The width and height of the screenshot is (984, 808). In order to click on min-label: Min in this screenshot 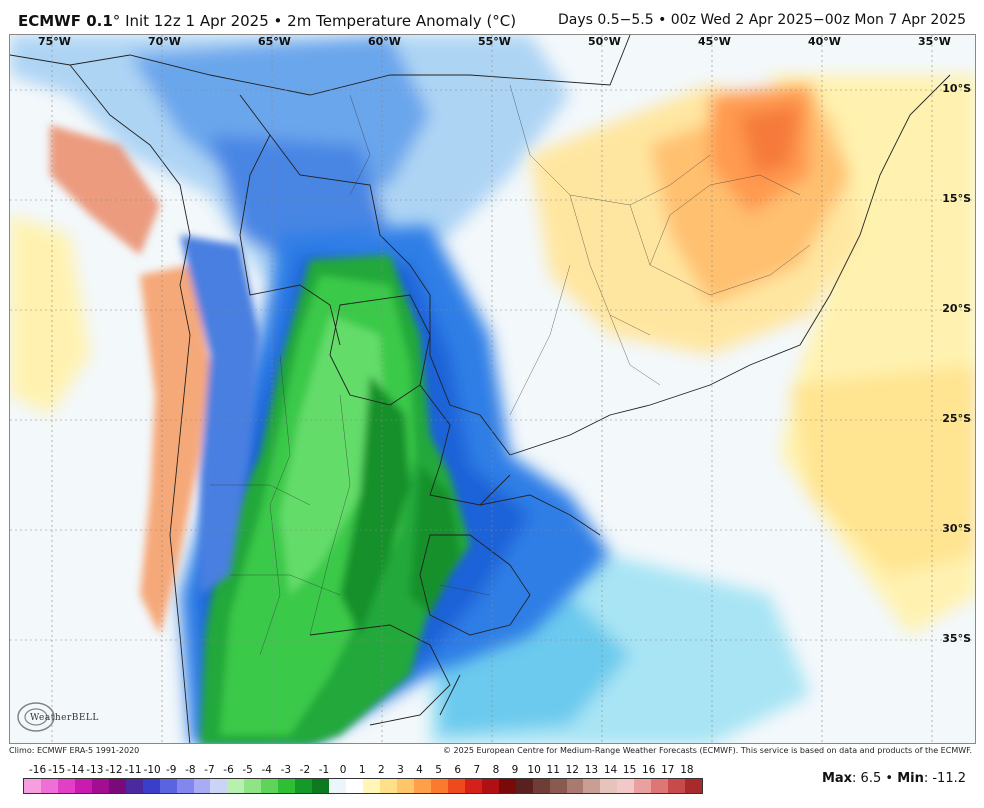, I will do `click(910, 778)`.